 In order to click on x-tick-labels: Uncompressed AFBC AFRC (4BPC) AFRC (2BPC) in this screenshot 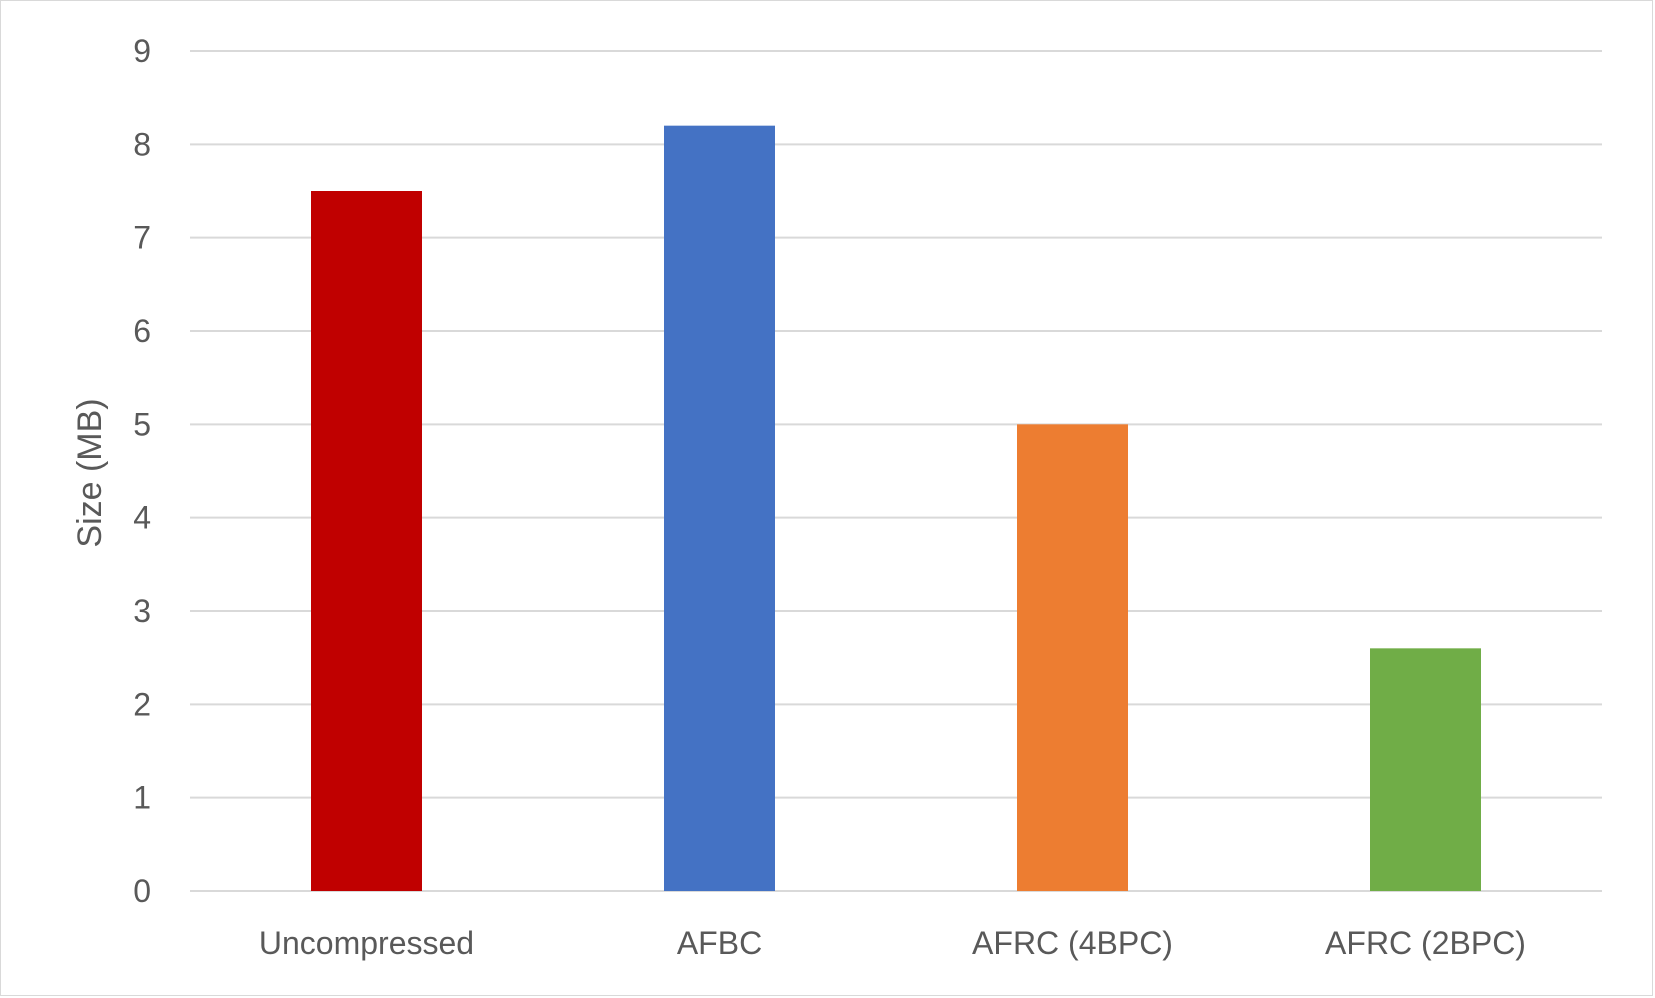, I will do `click(892, 943)`.